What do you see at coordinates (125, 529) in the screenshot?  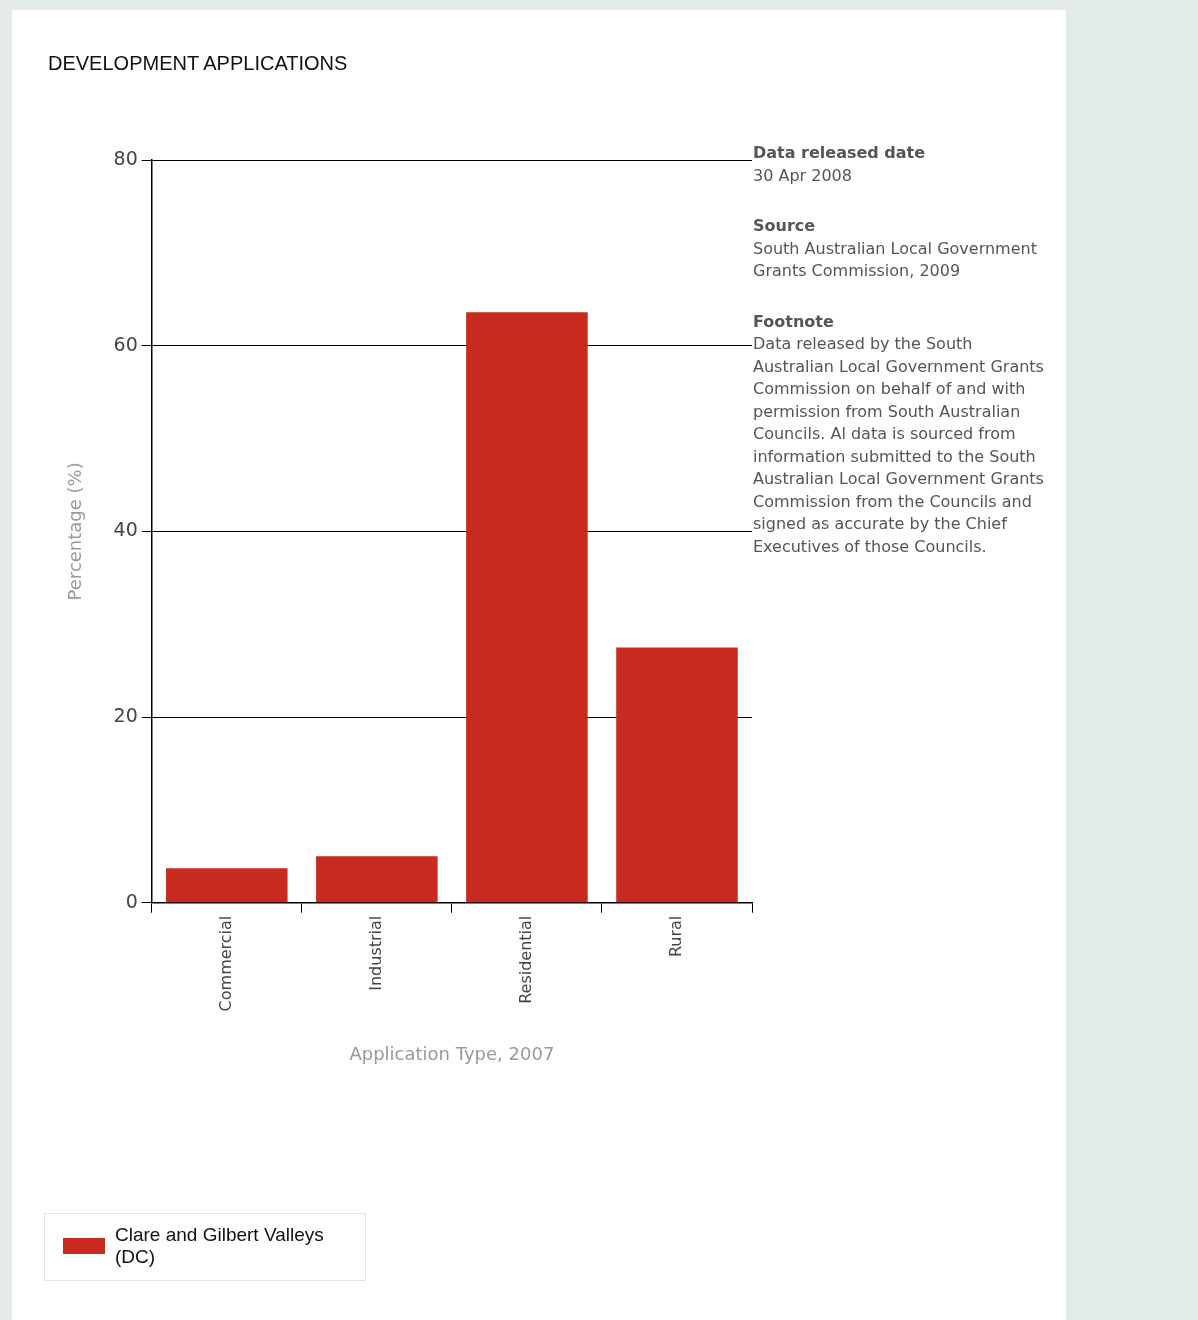 I see `y-tick-label: 40` at bounding box center [125, 529].